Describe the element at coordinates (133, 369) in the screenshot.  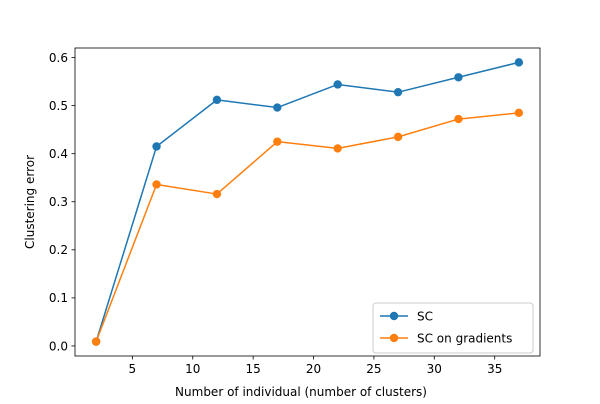
I see `x-tick-label: 5` at that location.